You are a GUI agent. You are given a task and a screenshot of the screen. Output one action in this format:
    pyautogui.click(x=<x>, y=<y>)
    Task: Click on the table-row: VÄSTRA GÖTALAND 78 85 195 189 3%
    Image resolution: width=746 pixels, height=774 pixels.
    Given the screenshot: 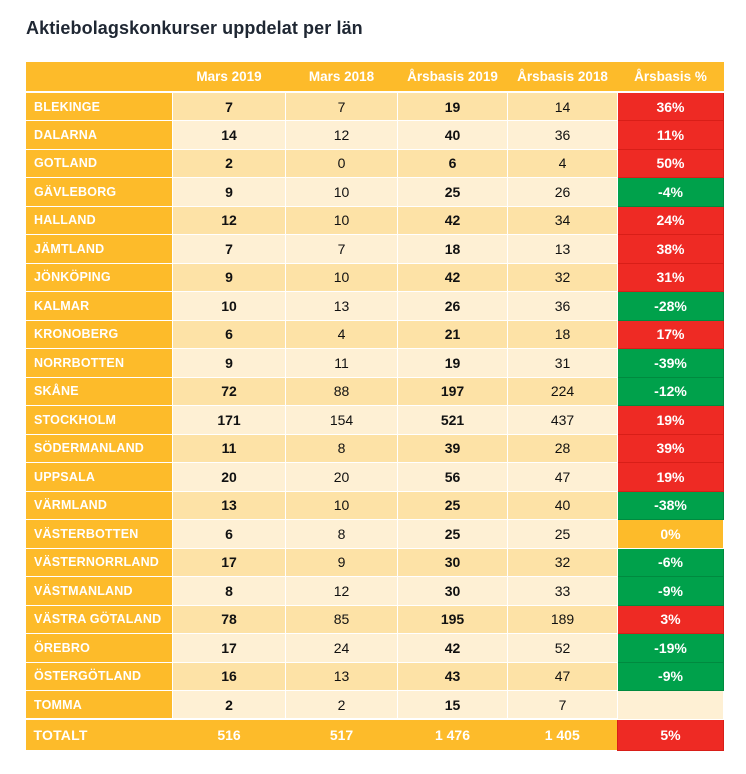 What is the action you would take?
    pyautogui.click(x=374, y=619)
    